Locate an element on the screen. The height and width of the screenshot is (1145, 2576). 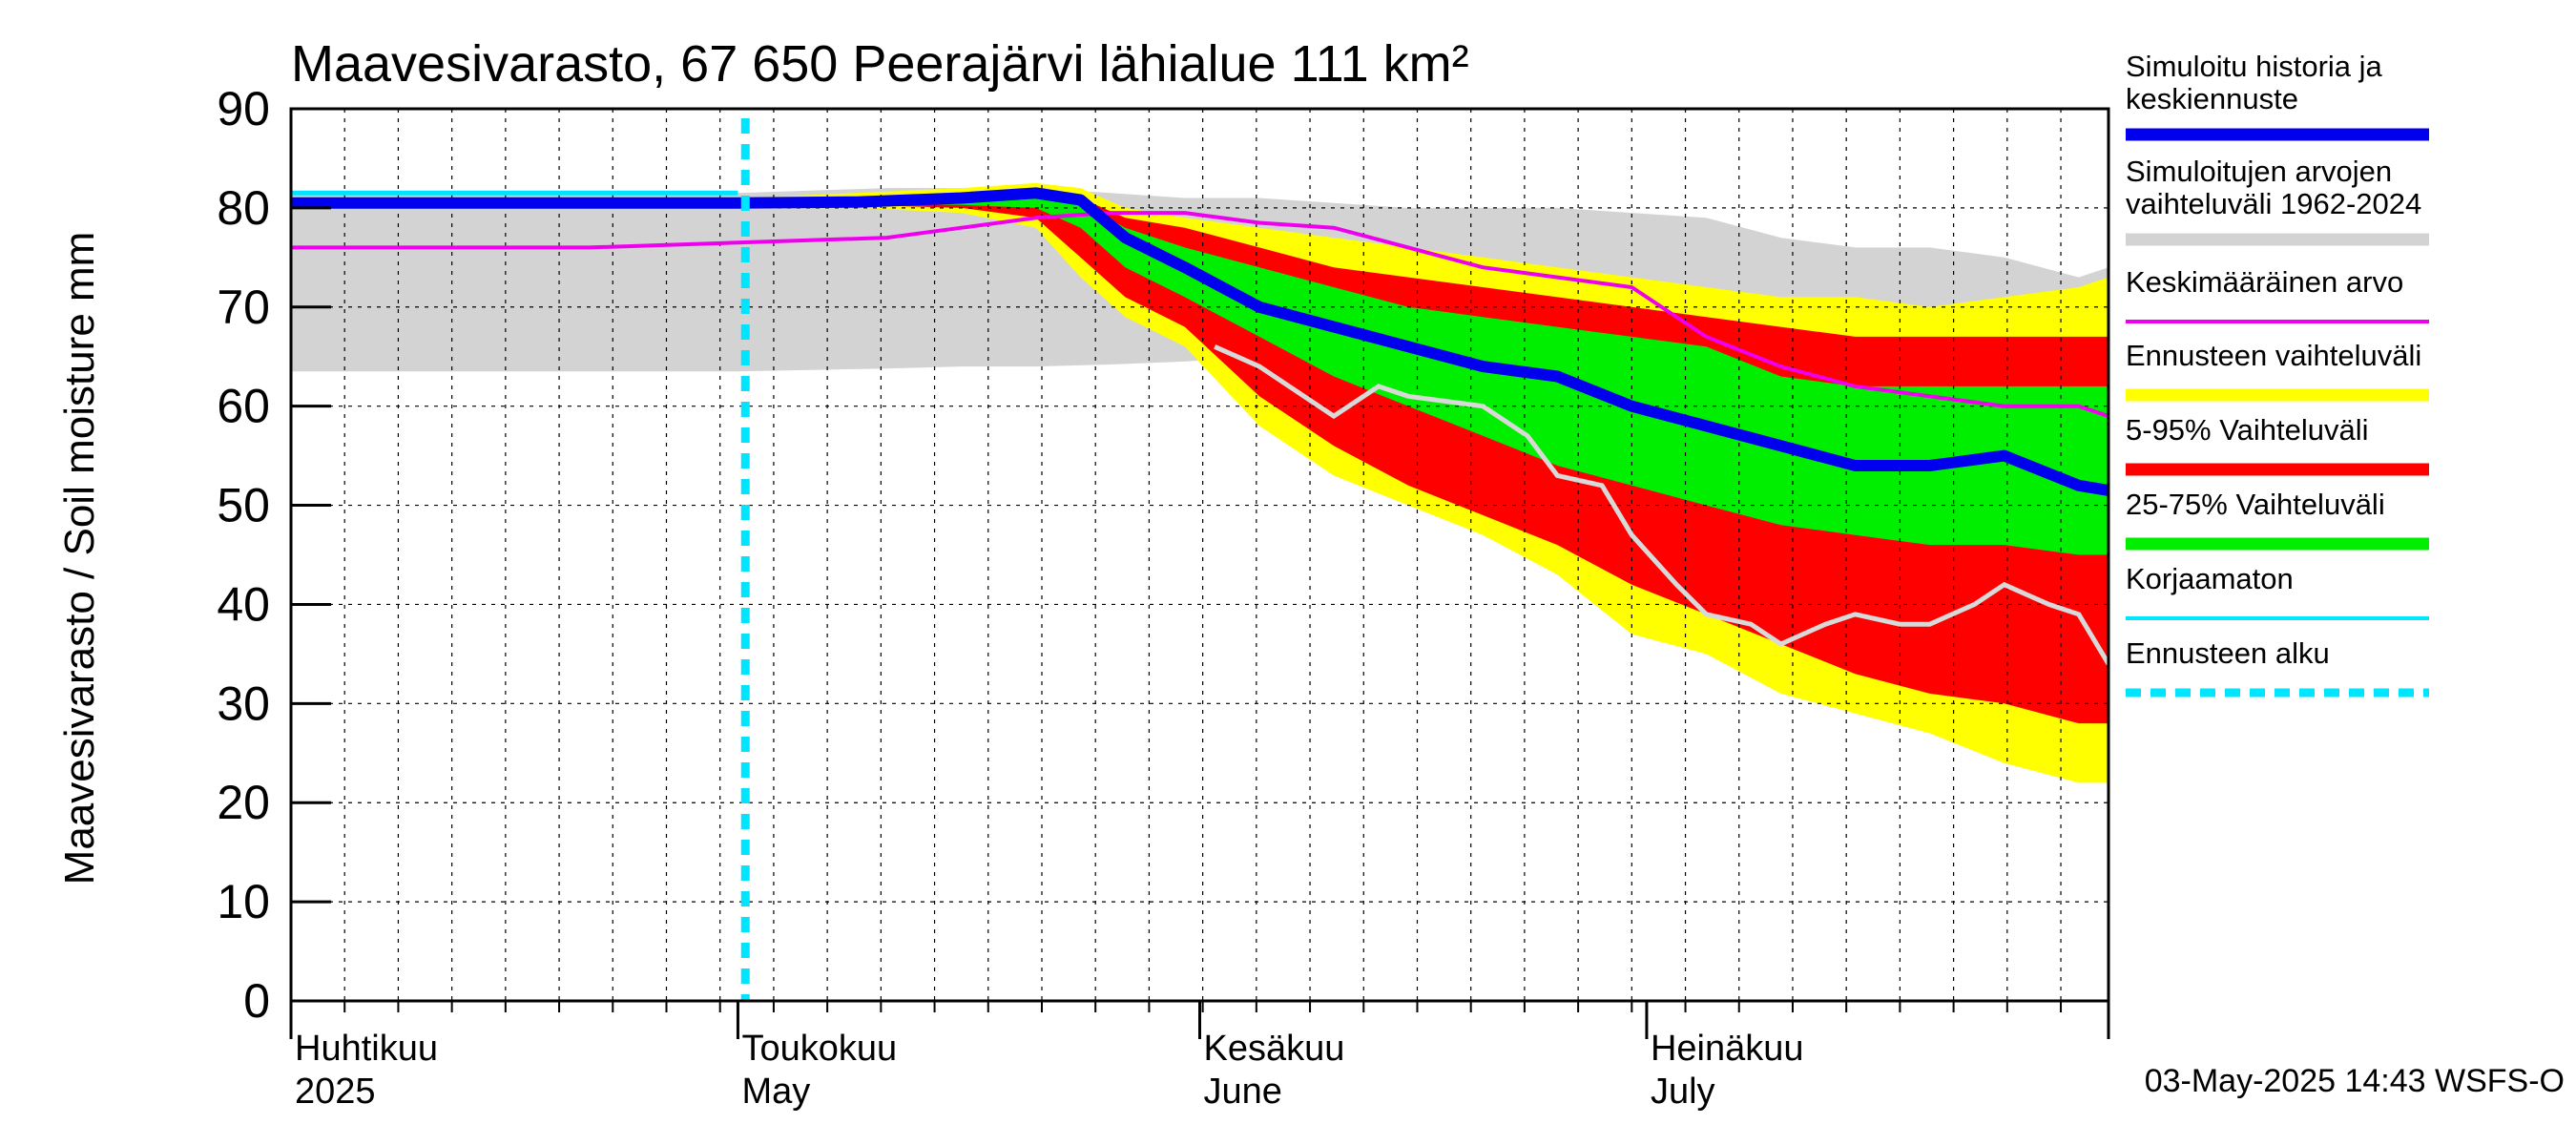
y-axis-label: Maavesivarasto / Soil moisture mm is located at coordinates (79, 559).